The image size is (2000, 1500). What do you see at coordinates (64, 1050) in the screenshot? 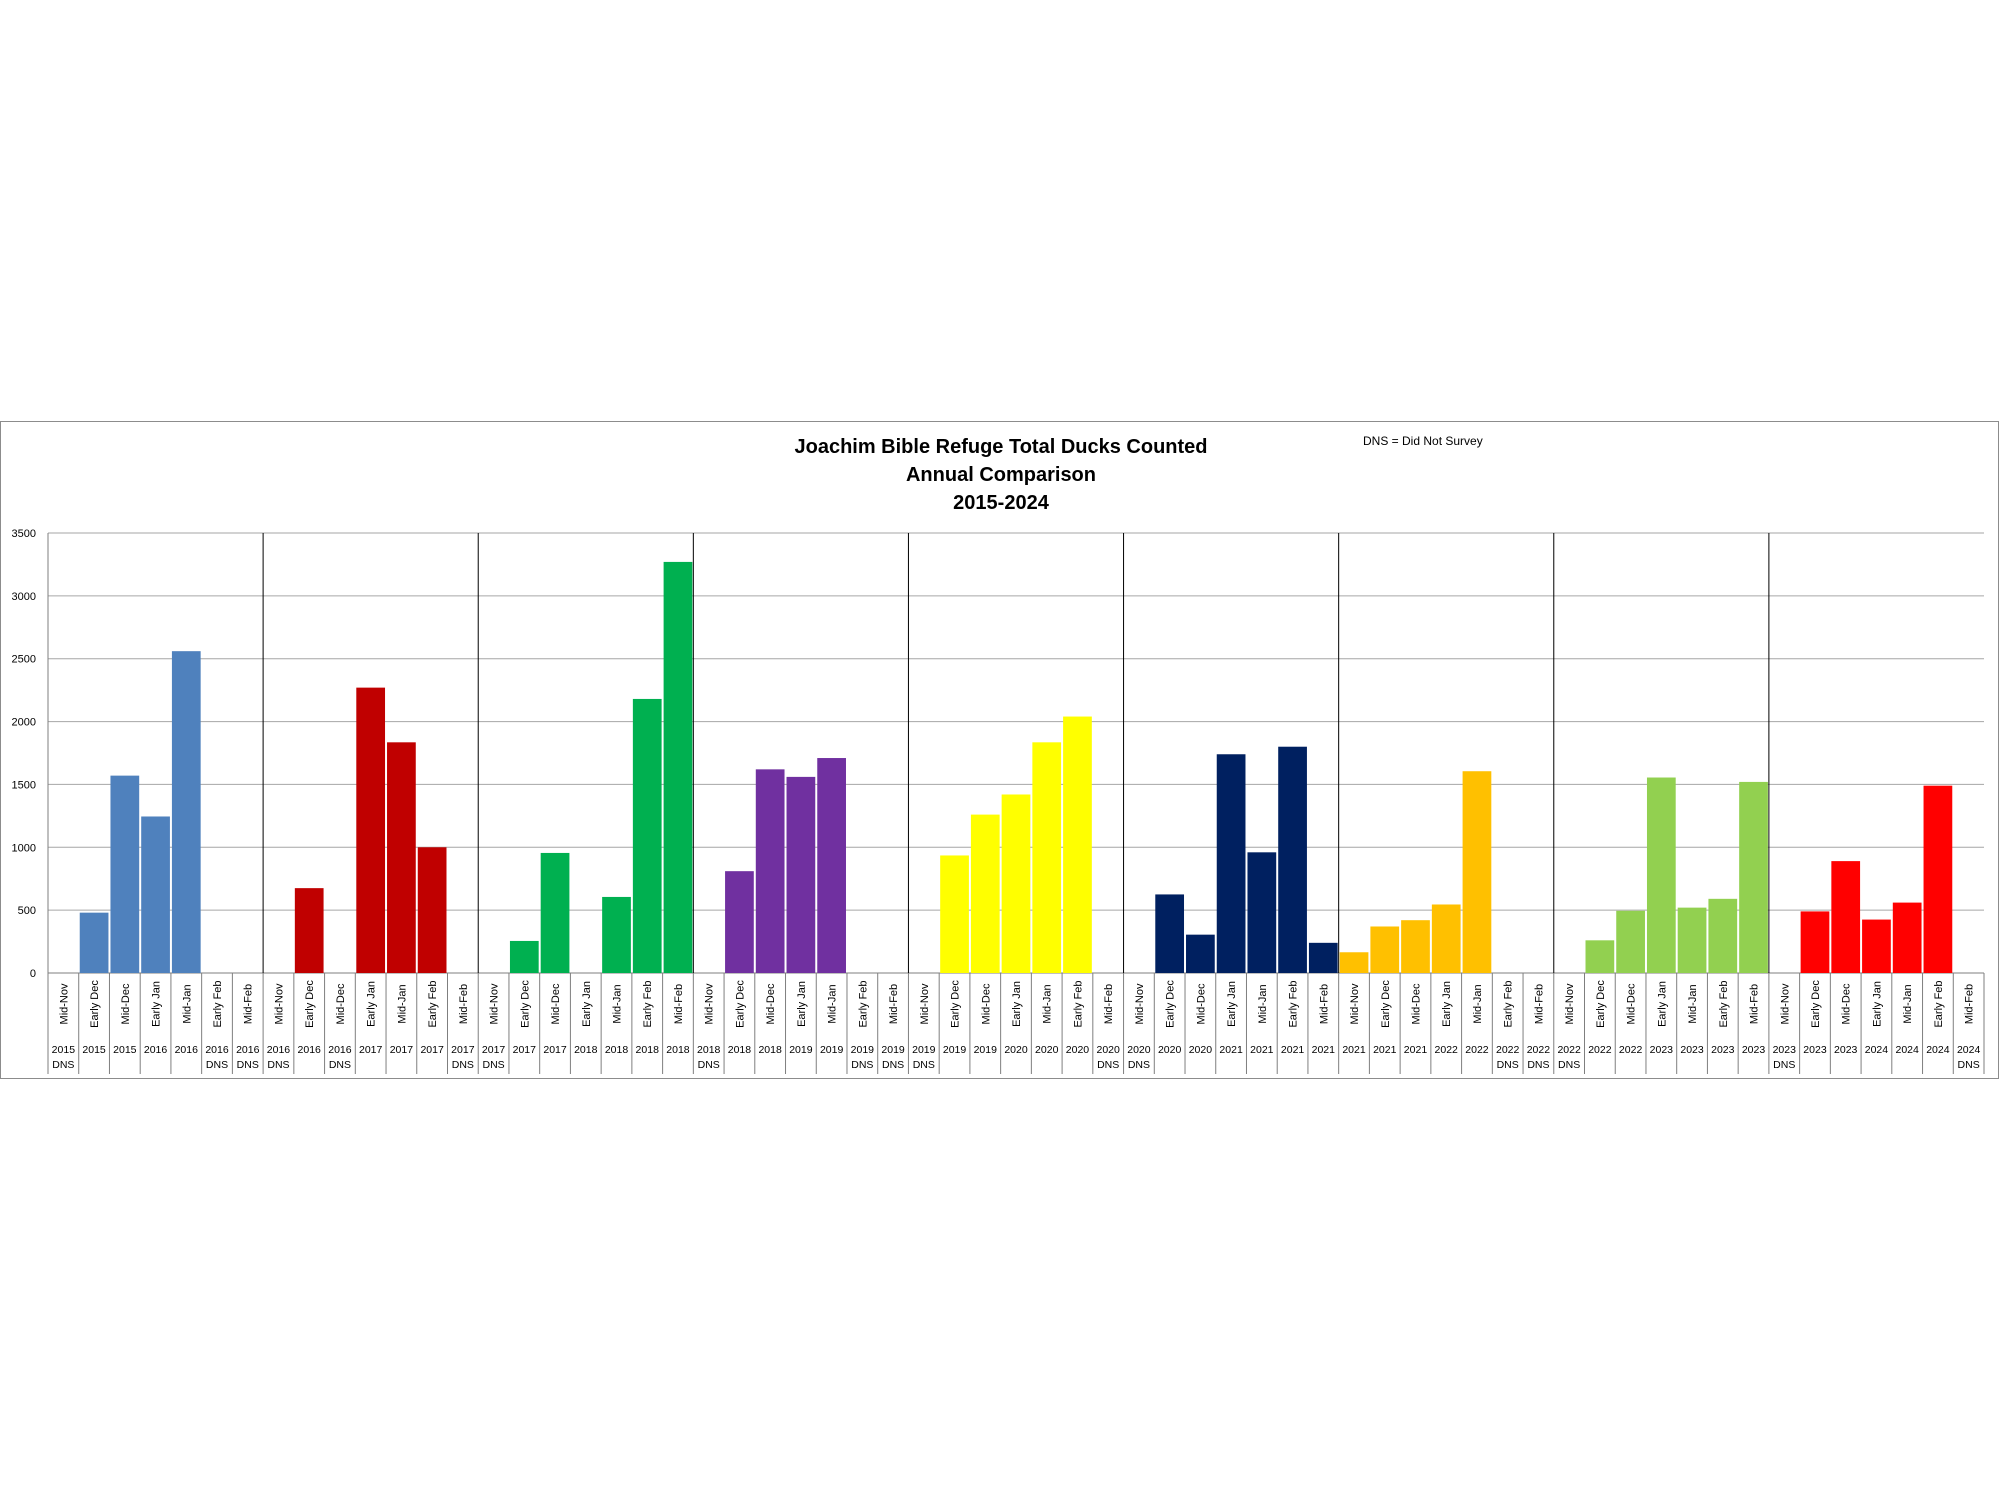
I see `category-year-label: 2015` at bounding box center [64, 1050].